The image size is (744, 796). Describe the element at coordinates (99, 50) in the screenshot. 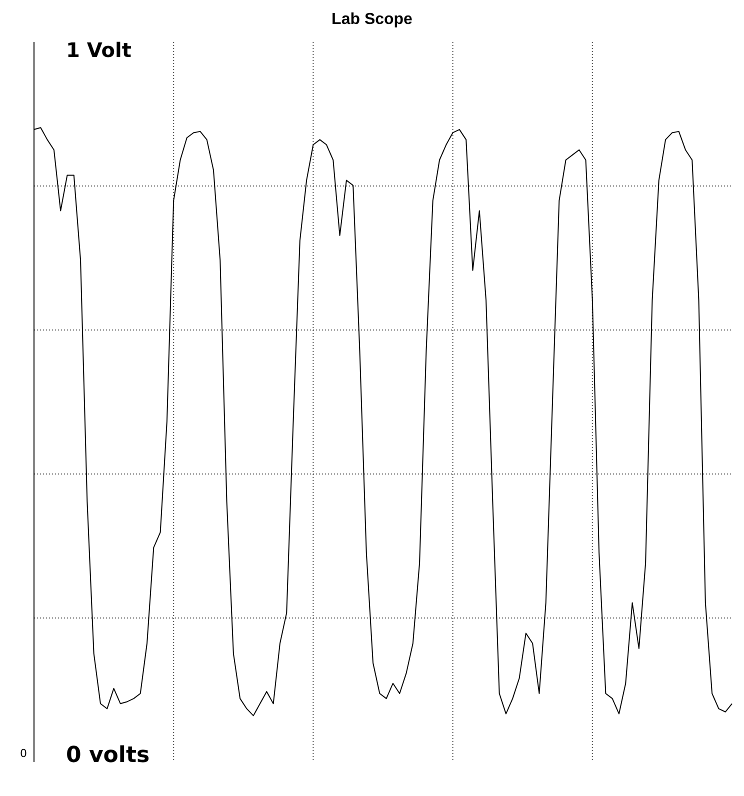

I see `text: 1 Volt` at that location.